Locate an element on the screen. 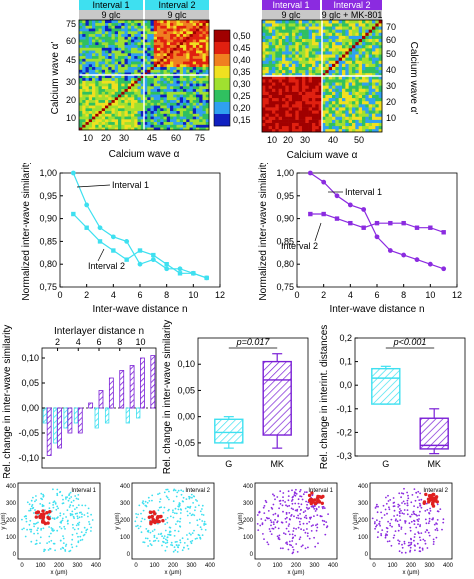 This screenshot has width=474, height=579. colorbar-steps is located at coordinates (222, 78).